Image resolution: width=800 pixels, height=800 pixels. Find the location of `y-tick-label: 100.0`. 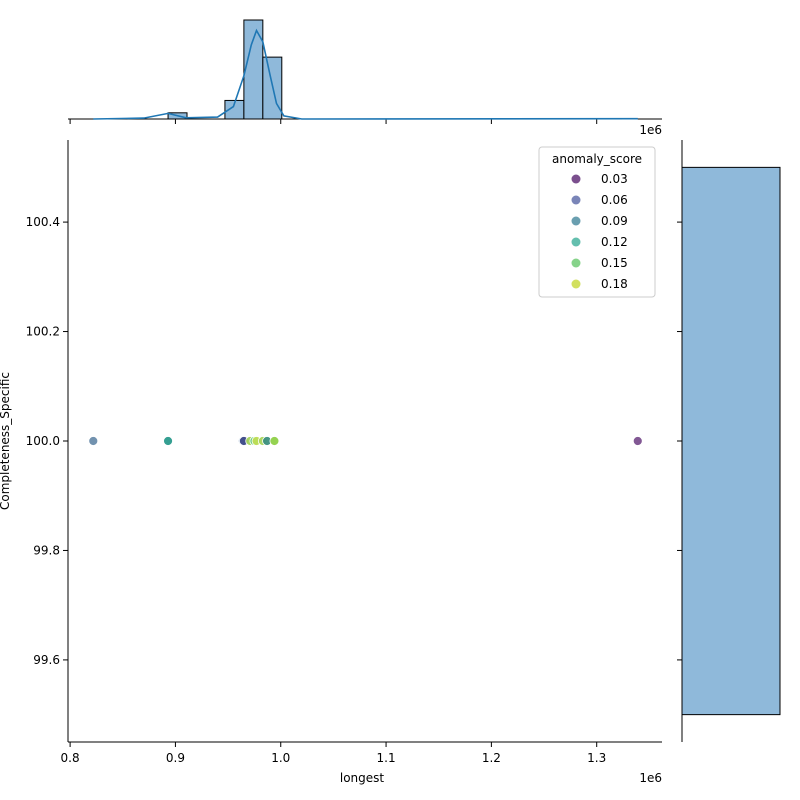

y-tick-label: 100.0 is located at coordinates (43, 441).